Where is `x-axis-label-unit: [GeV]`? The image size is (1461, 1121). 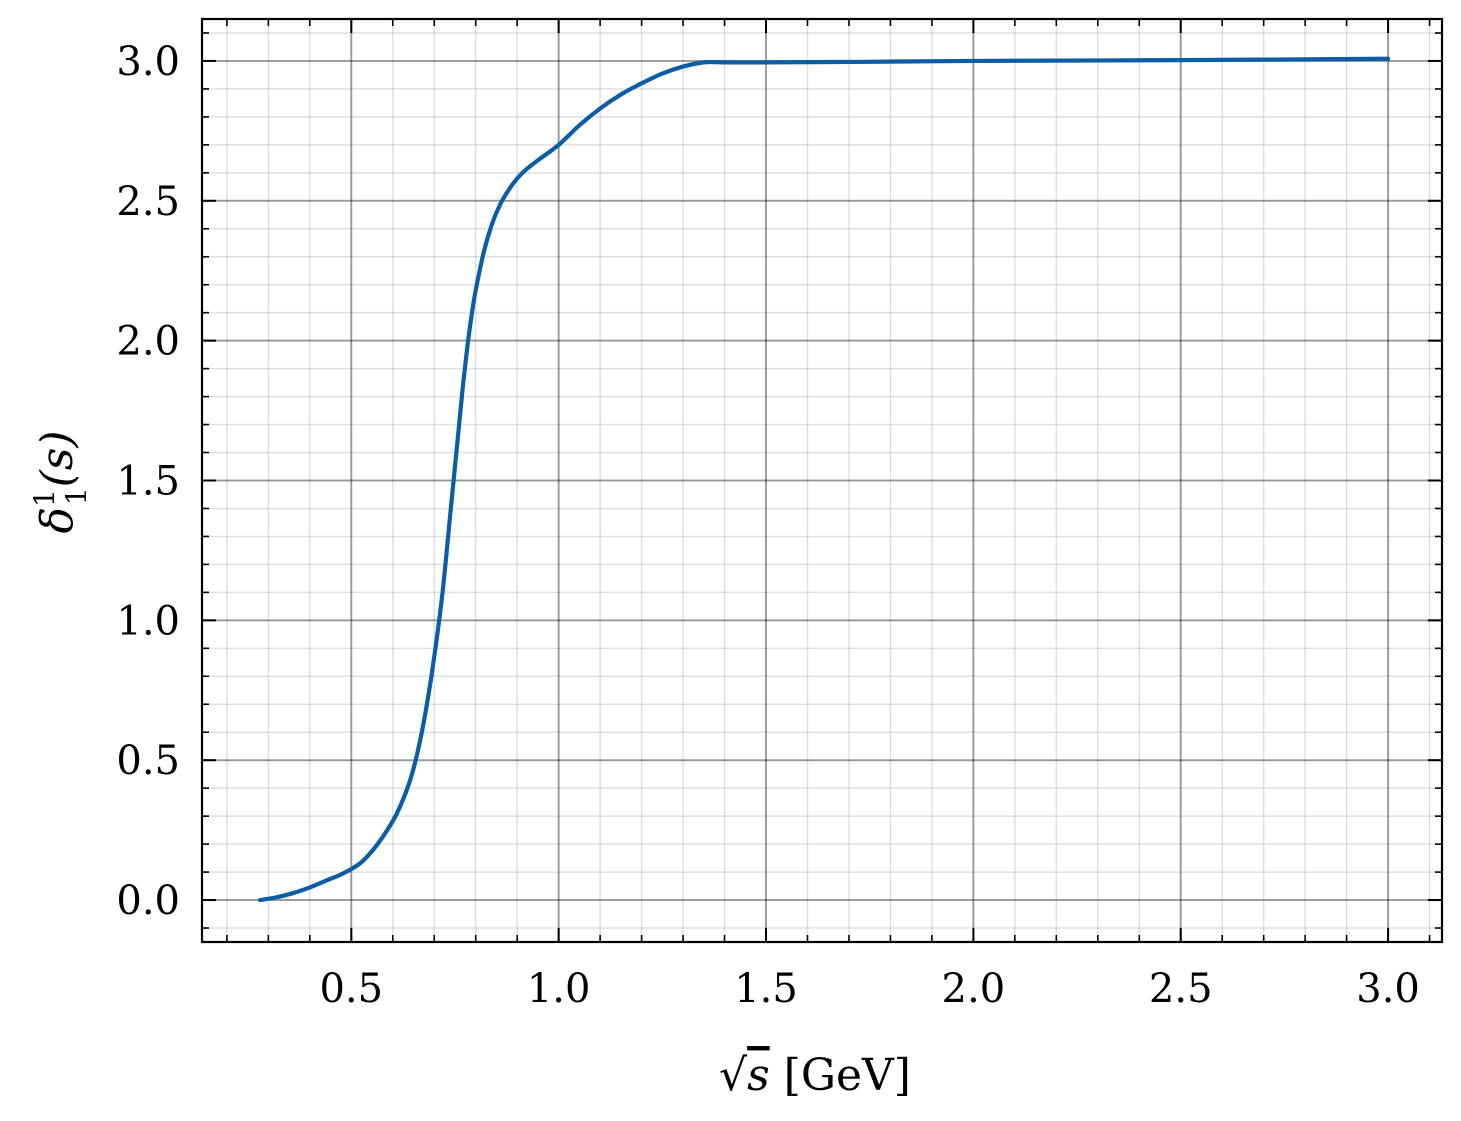 x-axis-label-unit: [GeV] is located at coordinates (840, 1075).